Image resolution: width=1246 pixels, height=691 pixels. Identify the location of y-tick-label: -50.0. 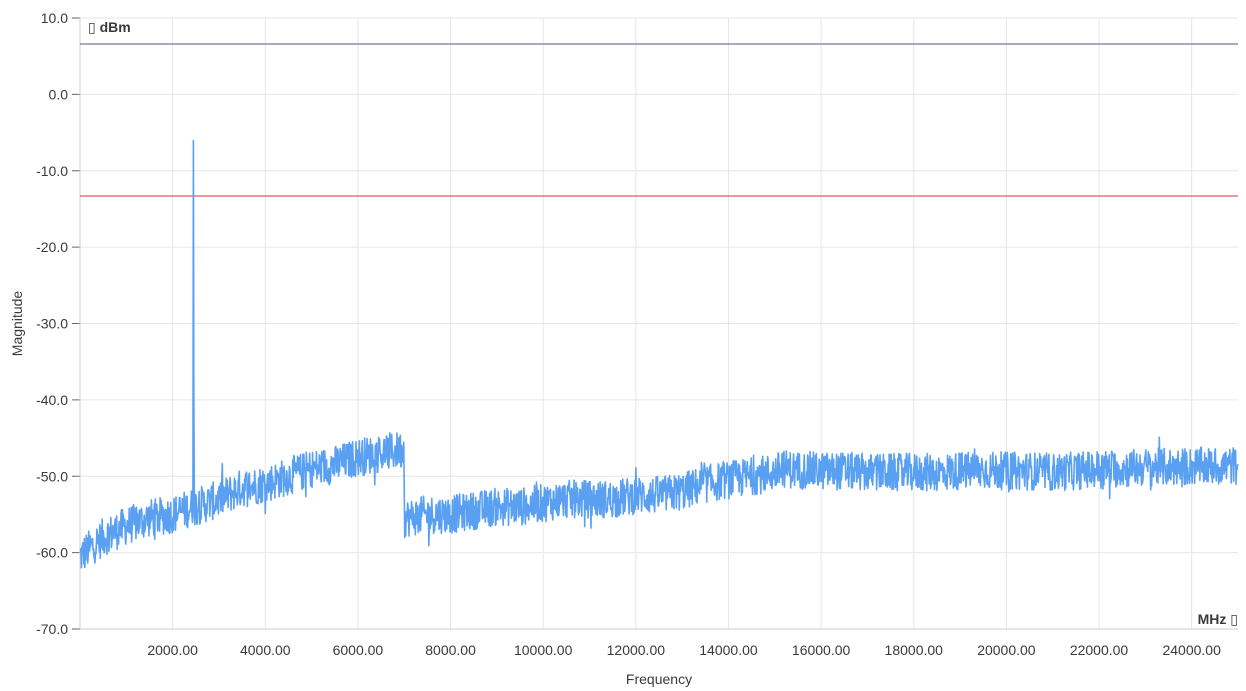
(52, 476).